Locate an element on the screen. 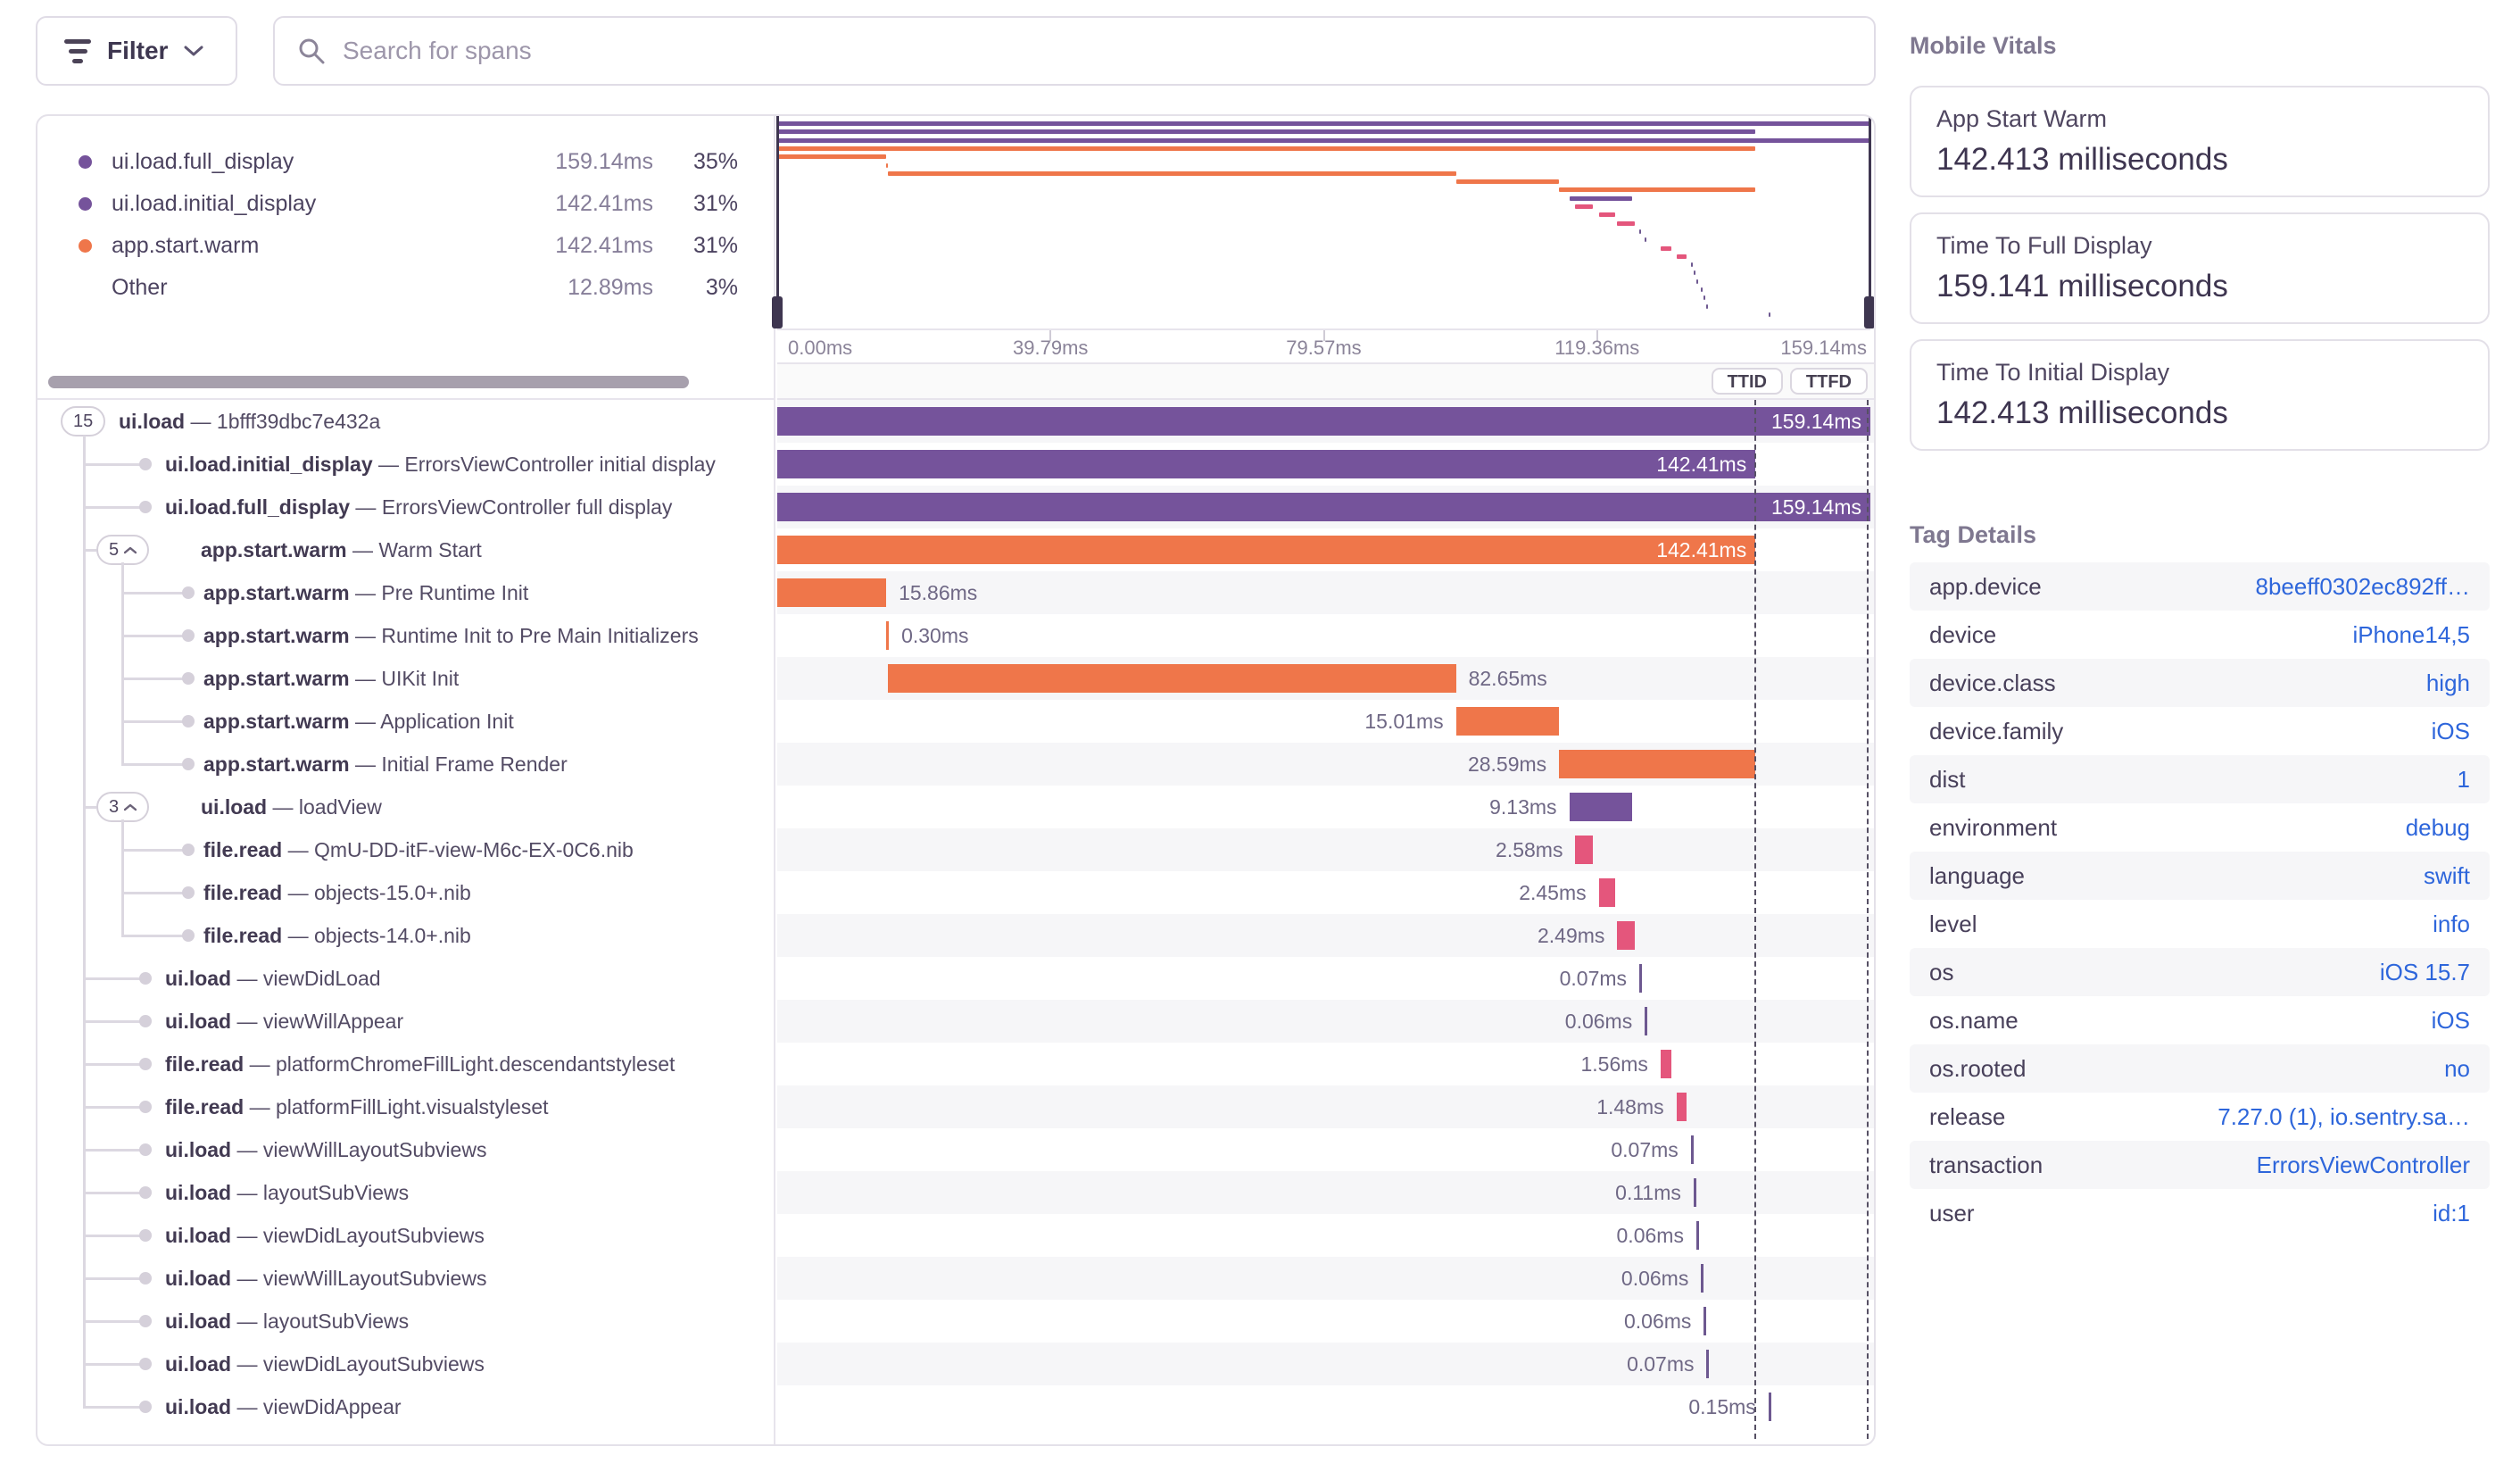  tag-value-link: info is located at coordinates (2451, 923).